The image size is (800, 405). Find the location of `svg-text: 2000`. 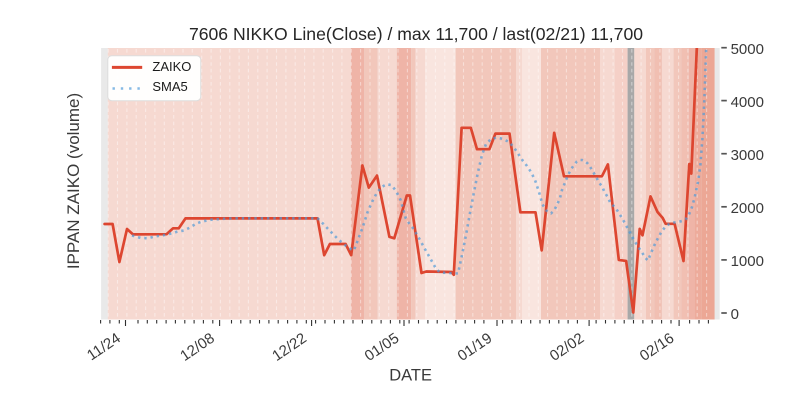

svg-text: 2000 is located at coordinates (747, 208).